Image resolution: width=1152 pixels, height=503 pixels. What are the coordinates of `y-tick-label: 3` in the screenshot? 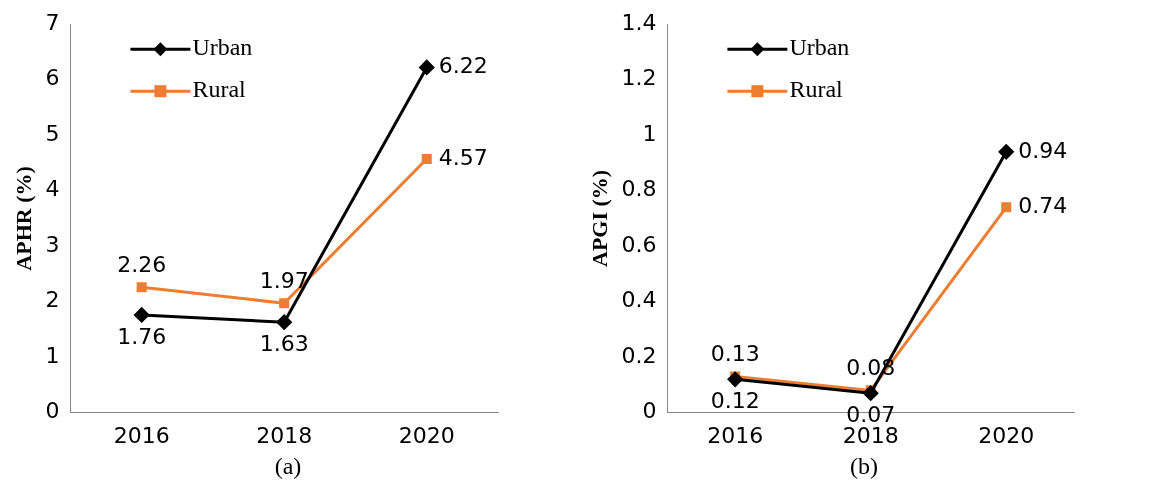 It's located at (52, 244).